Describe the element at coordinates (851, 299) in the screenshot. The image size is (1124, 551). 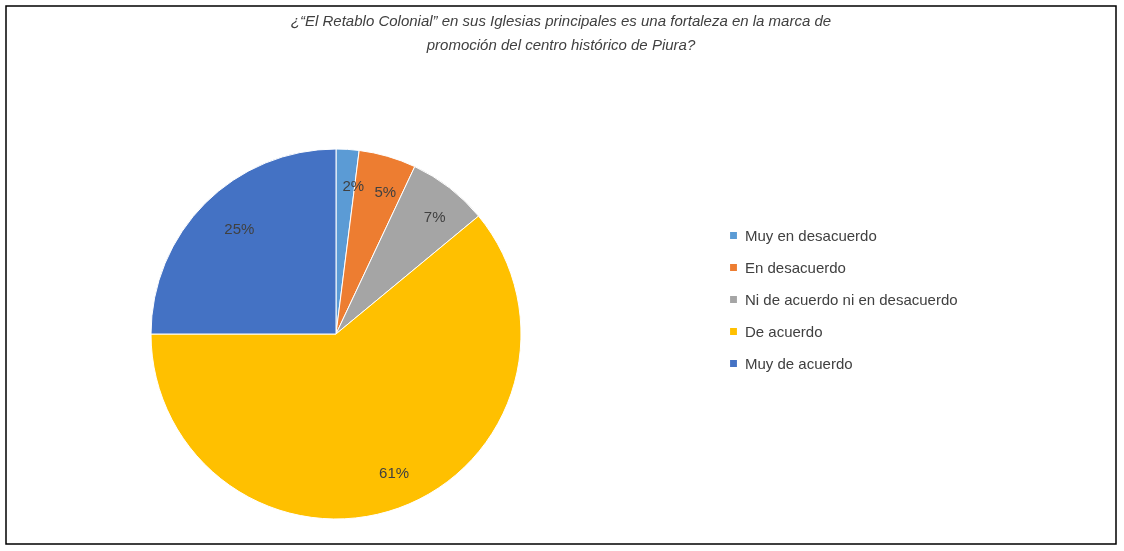
I see `legend-label: Ni de acuerdo ni en desacuerdo` at that location.